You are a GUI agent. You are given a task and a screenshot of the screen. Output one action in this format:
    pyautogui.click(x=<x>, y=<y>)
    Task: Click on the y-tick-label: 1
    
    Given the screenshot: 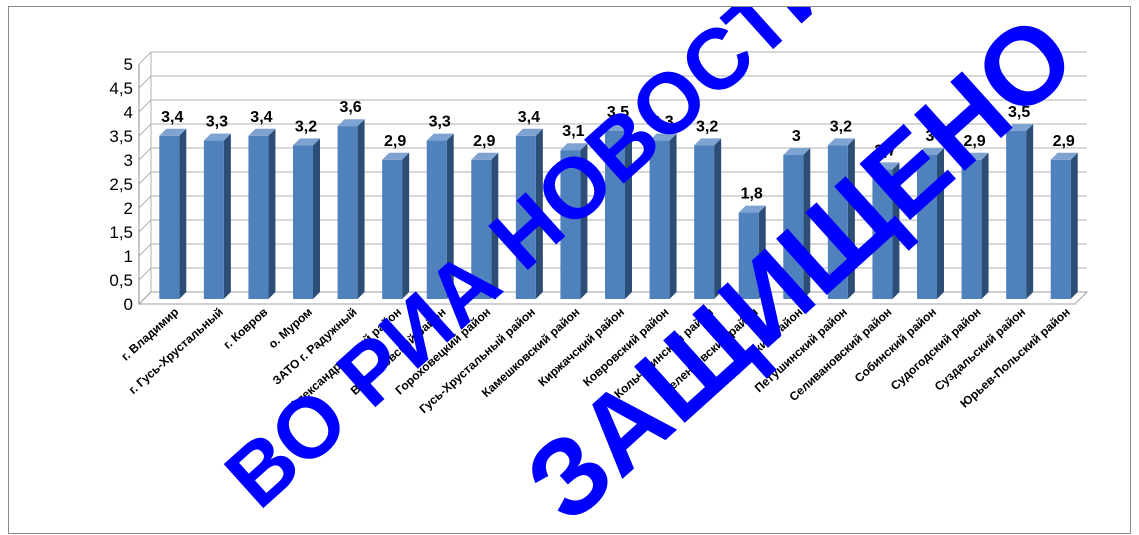 What is the action you would take?
    pyautogui.click(x=128, y=256)
    